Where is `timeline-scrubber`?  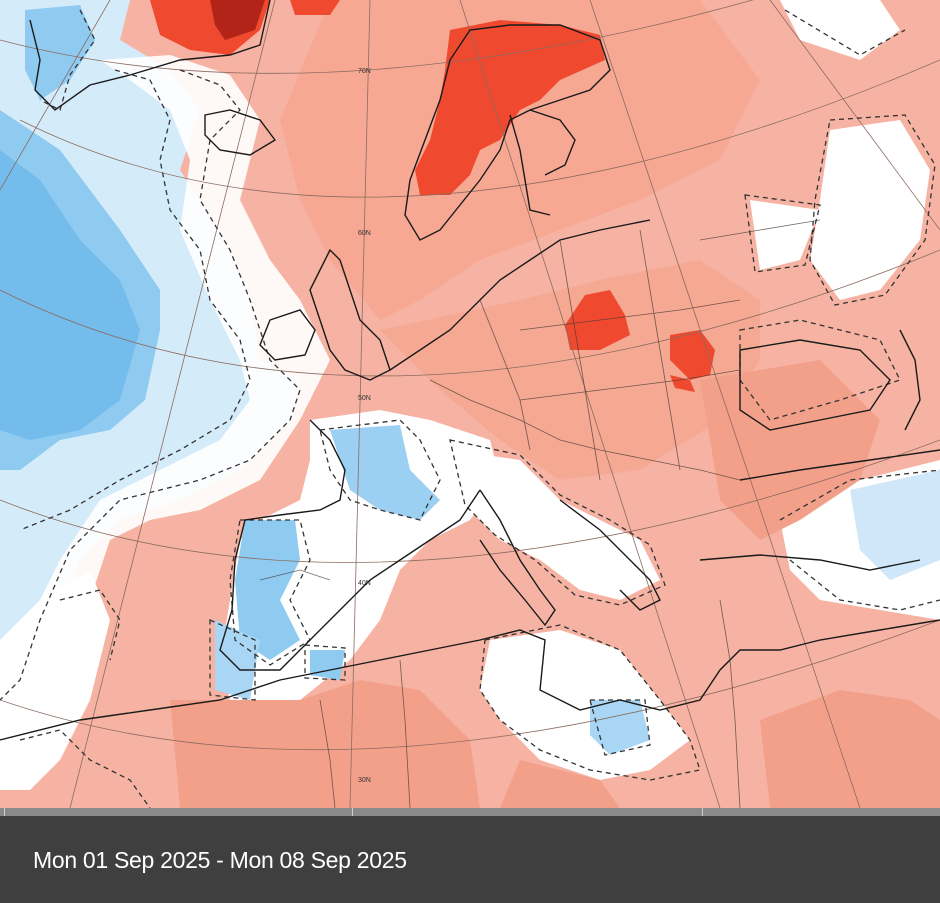 timeline-scrubber is located at coordinates (470, 812).